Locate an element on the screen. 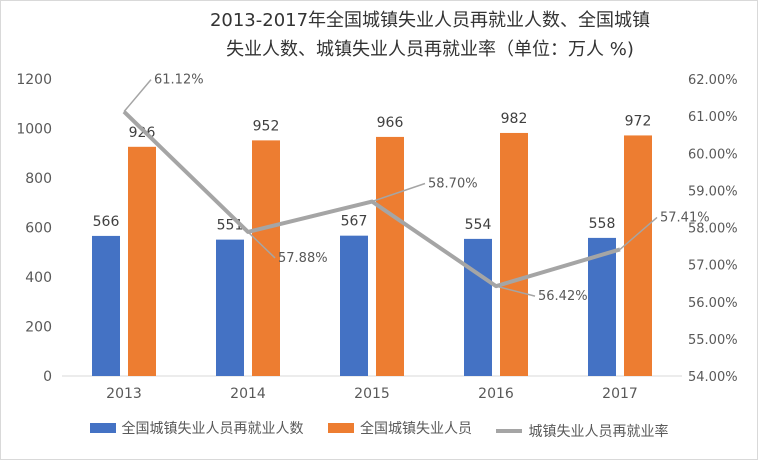 This screenshot has height=460, width=758. y-right-tick-label: 56.00% is located at coordinates (713, 303).